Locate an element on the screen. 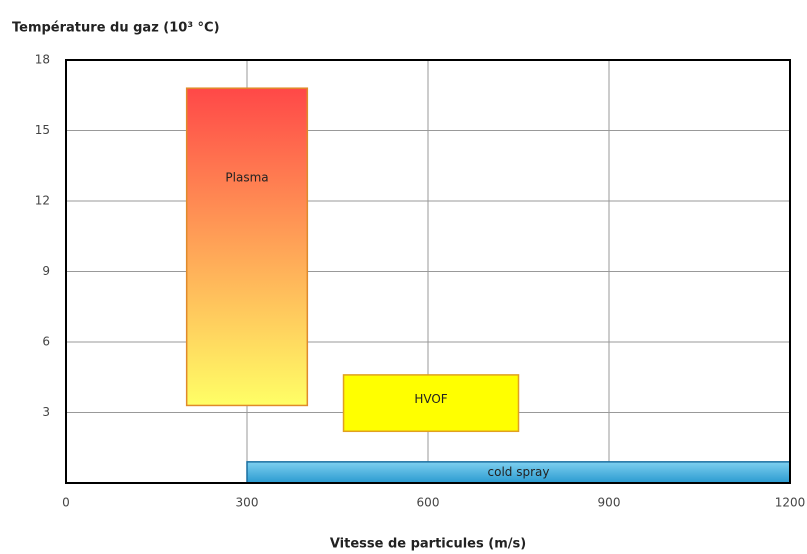 The image size is (807, 554). y-tick-label: 12 is located at coordinates (42, 201).